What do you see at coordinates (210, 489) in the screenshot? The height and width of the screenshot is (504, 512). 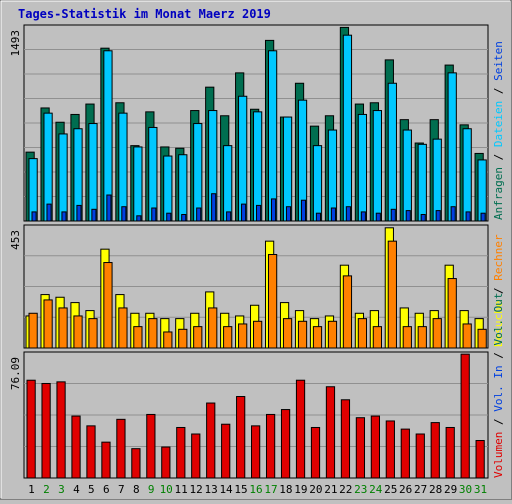 I see `x-label-13: 13` at bounding box center [210, 489].